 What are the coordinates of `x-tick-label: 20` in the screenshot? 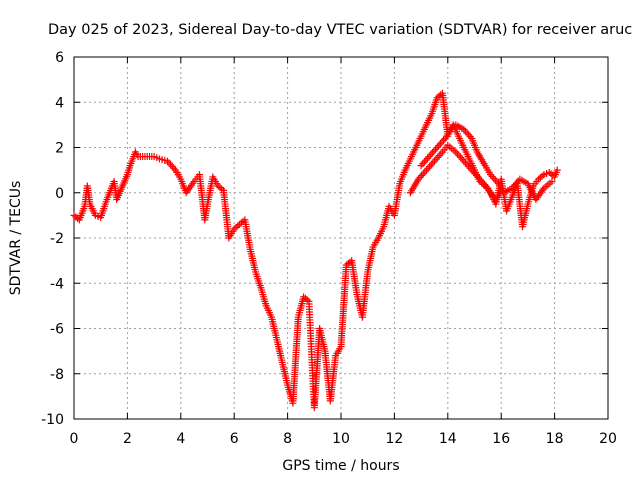 It's located at (608, 439).